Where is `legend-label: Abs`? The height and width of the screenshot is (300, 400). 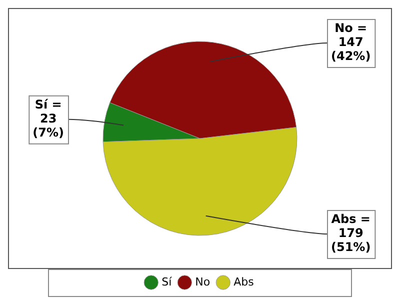
legend-label: Abs is located at coordinates (244, 281).